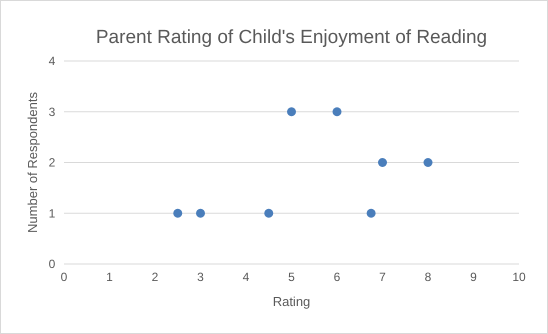  What do you see at coordinates (52, 213) in the screenshot?
I see `y-tick-label: 1` at bounding box center [52, 213].